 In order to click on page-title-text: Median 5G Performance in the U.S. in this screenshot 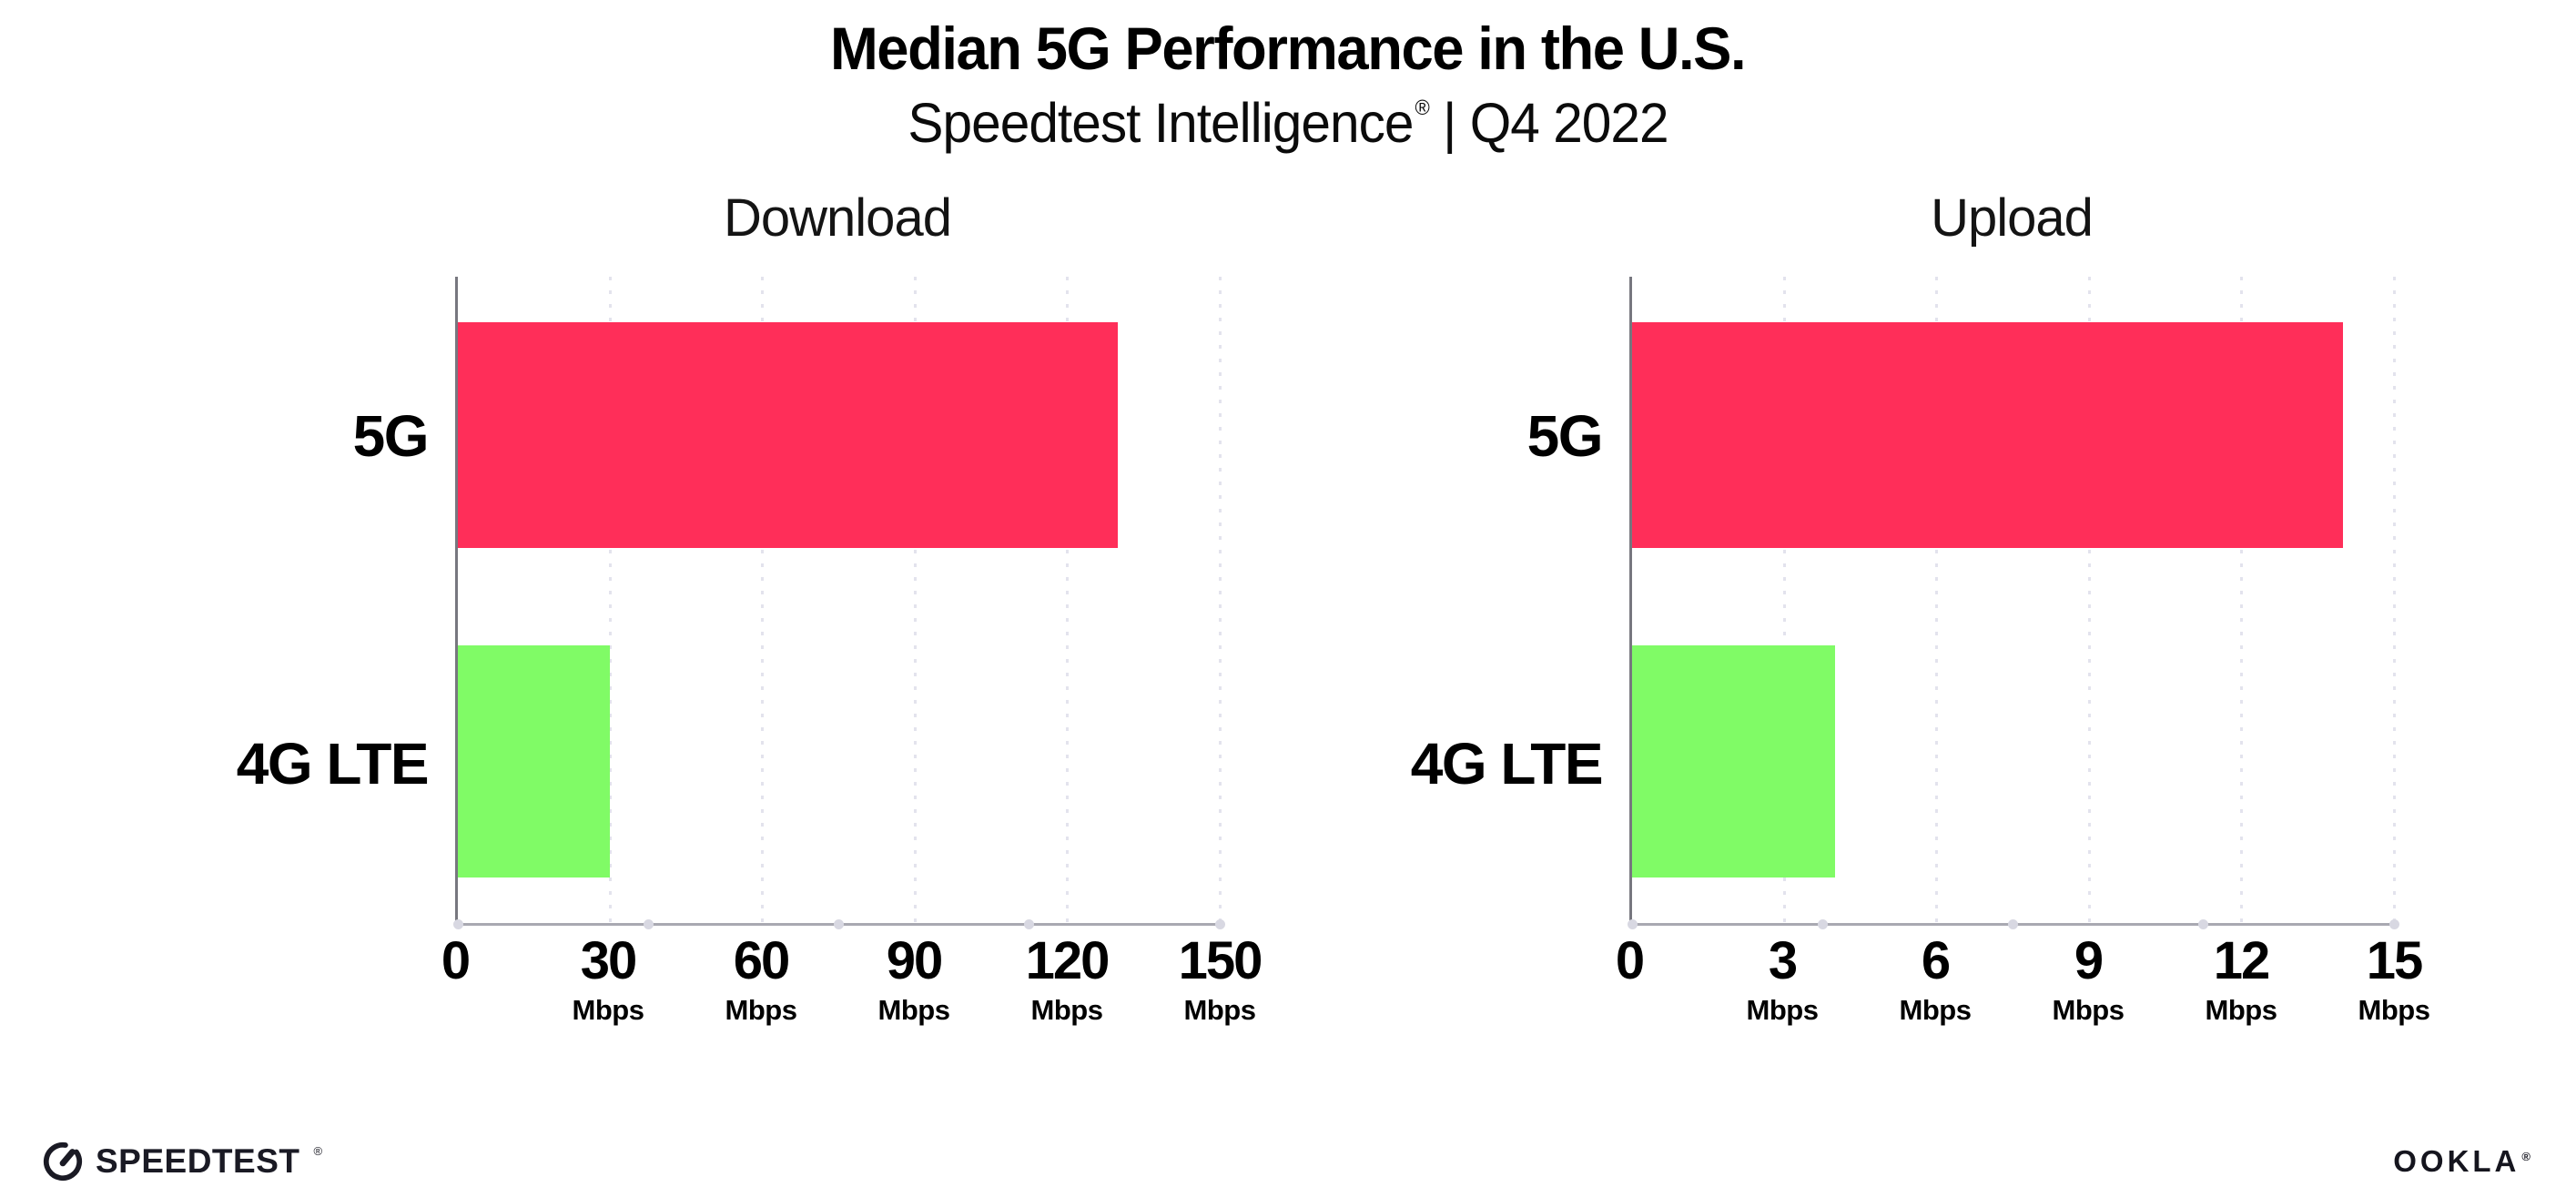, I will do `click(1288, 48)`.